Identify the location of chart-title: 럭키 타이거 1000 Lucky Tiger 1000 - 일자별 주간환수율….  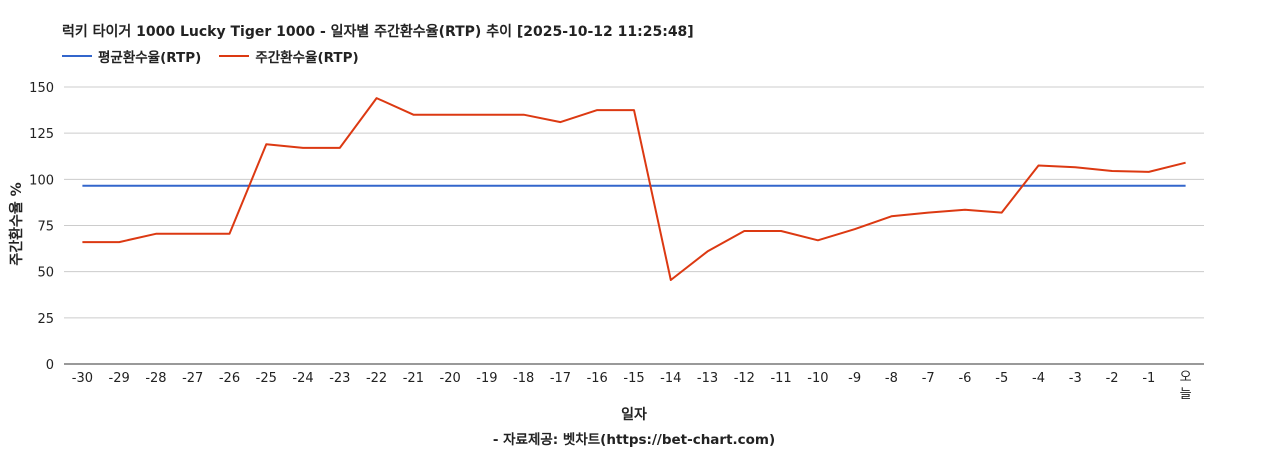
(378, 32).